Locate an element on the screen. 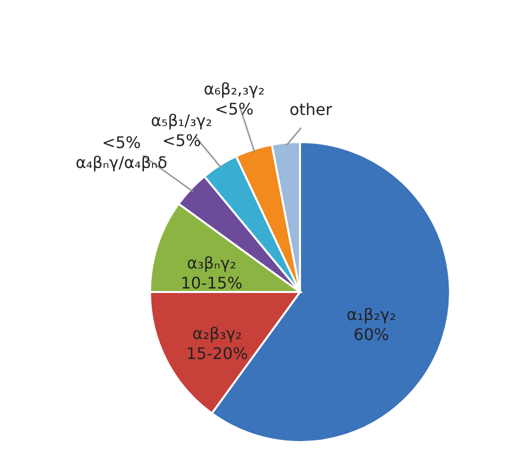 This screenshot has width=506, height=450. slice-label: α₆β₂,₃γ₂ is located at coordinates (234, 88).